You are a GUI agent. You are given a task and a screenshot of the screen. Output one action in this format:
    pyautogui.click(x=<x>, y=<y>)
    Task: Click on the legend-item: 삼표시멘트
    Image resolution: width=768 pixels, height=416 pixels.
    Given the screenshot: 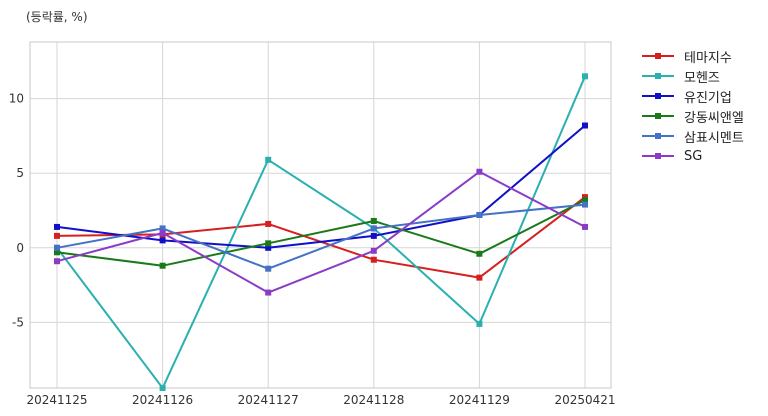 What is the action you would take?
    pyautogui.click(x=692, y=136)
    